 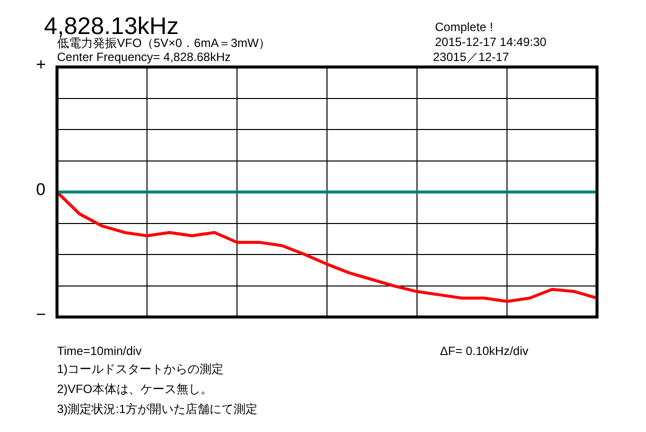 I want to click on text: Center Frequency= 4,828.68kHz, so click(x=144, y=57).